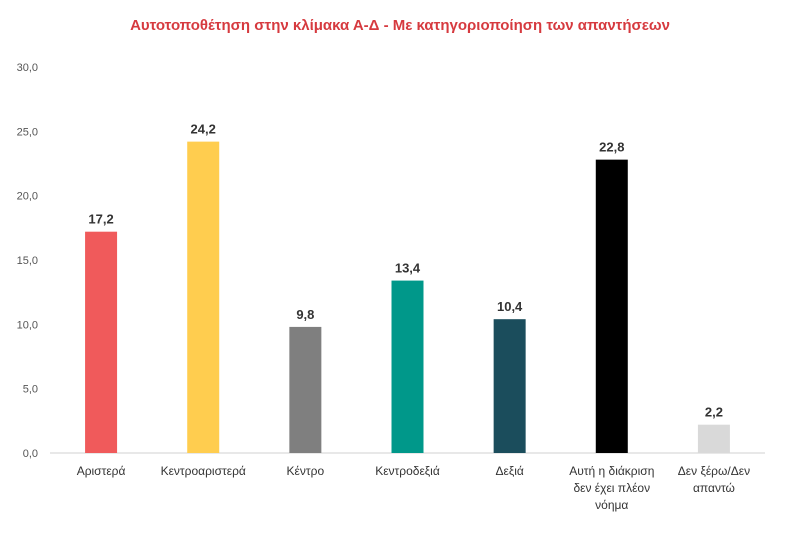 The width and height of the screenshot is (800, 537). What do you see at coordinates (30, 390) in the screenshot?
I see `y-tick-label: 5,0` at bounding box center [30, 390].